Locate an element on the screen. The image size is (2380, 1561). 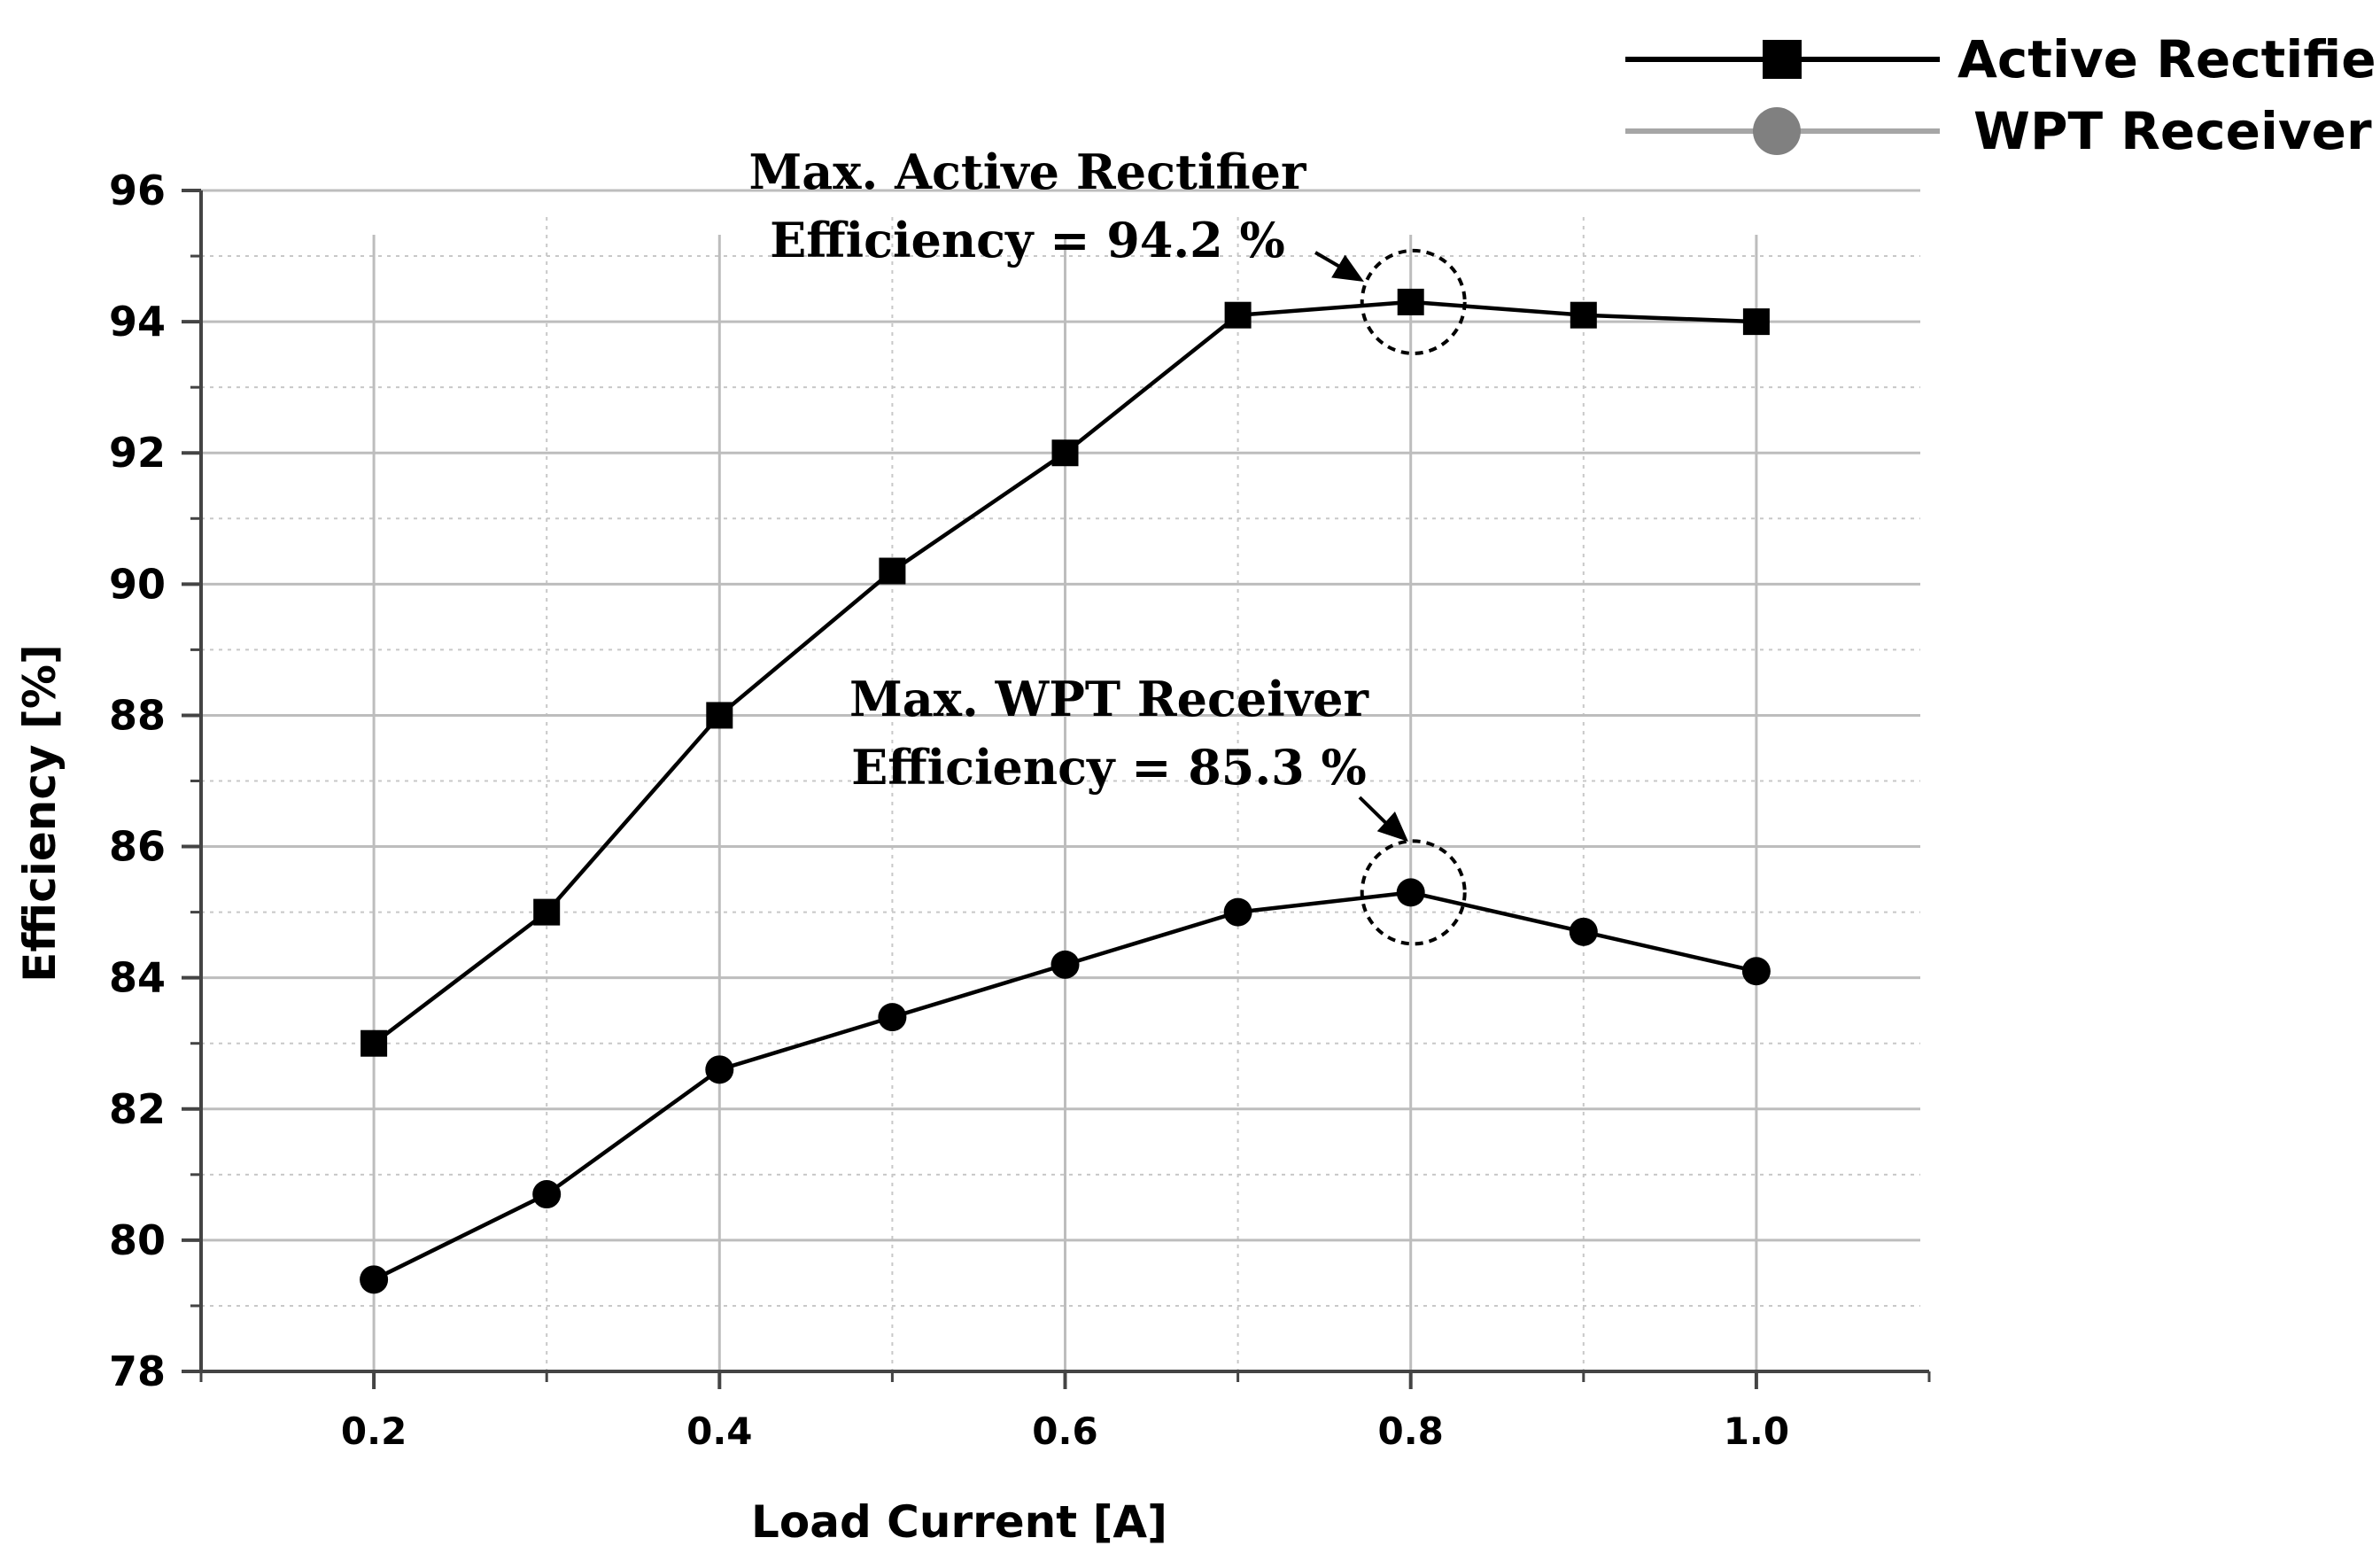
legend-marker-wpt-receiver is located at coordinates (1777, 131).